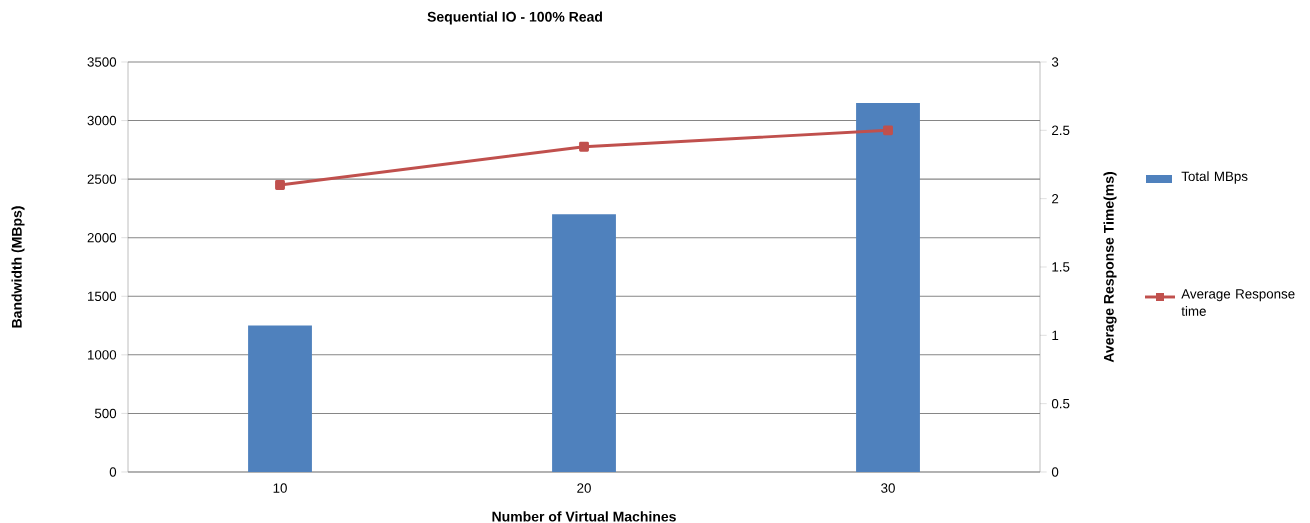 This screenshot has height=523, width=1310. I want to click on legend-label: Total MBps, so click(1214, 177).